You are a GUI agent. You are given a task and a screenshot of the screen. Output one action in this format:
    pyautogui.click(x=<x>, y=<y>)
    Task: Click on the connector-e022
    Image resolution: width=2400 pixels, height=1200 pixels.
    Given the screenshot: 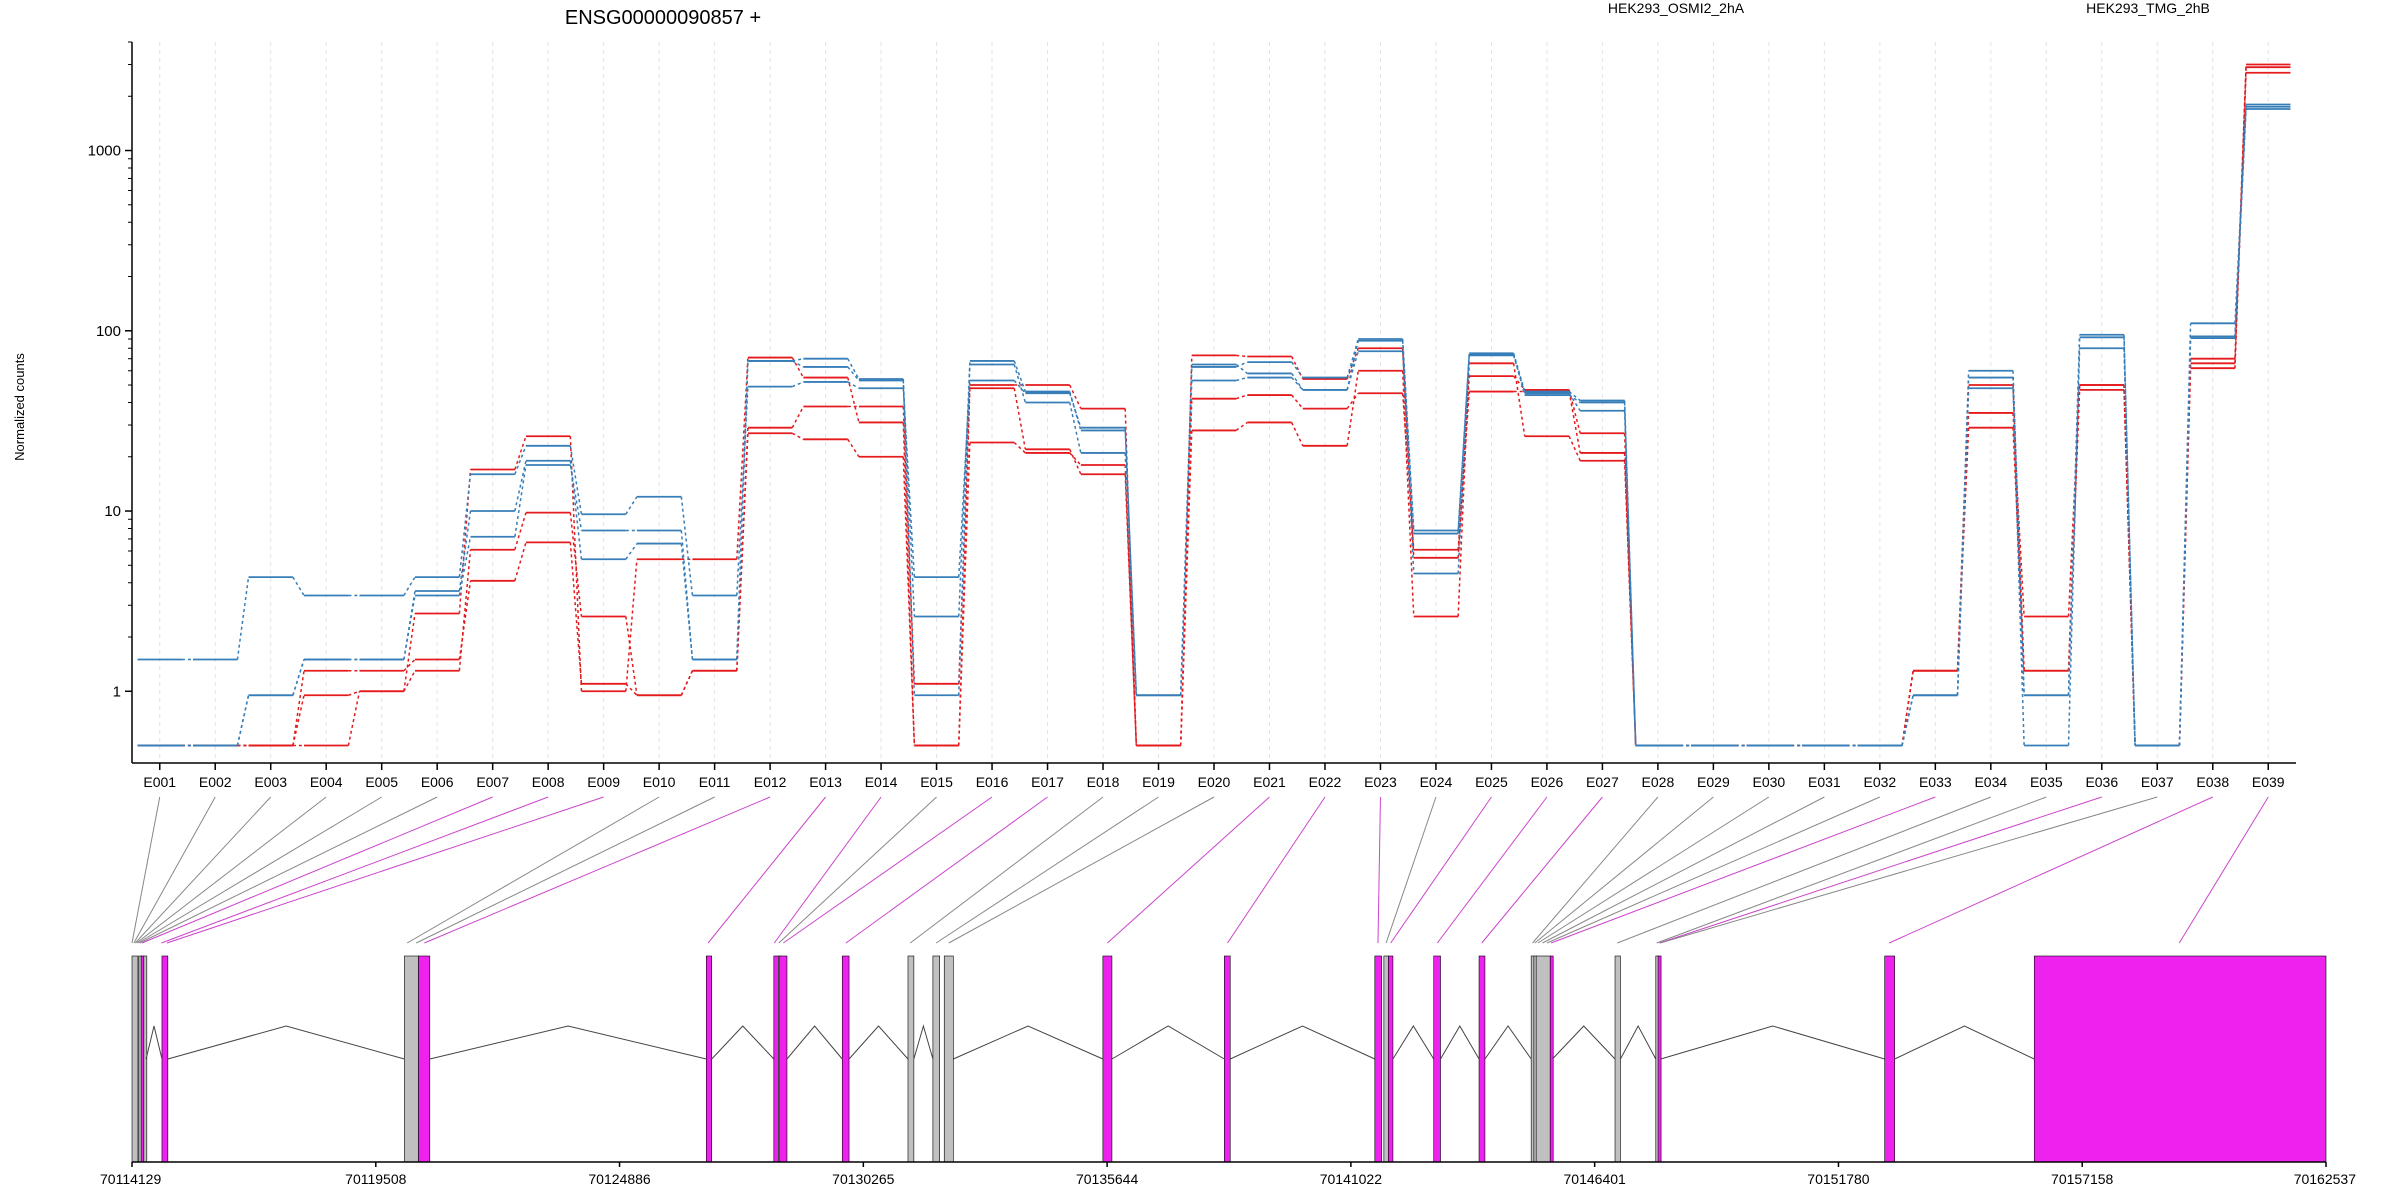 What is the action you would take?
    pyautogui.click(x=1276, y=870)
    